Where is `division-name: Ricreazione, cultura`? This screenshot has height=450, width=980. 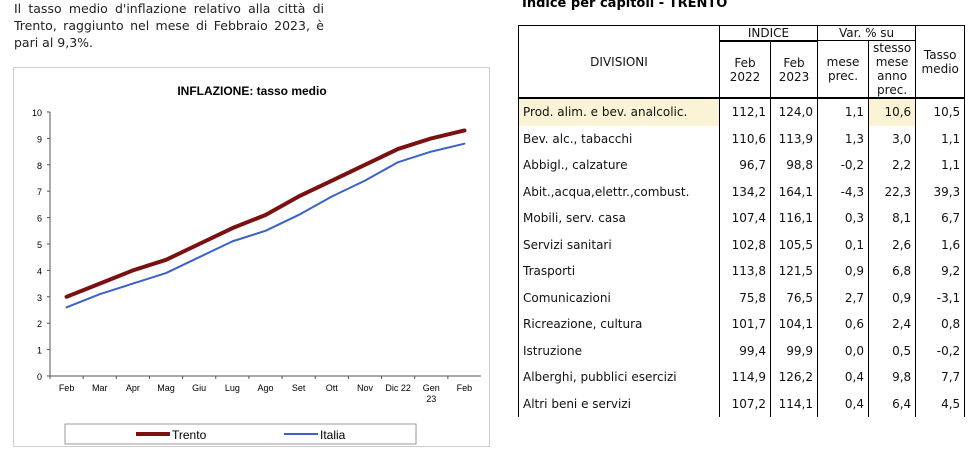
division-name: Ricreazione, cultura is located at coordinates (619, 324).